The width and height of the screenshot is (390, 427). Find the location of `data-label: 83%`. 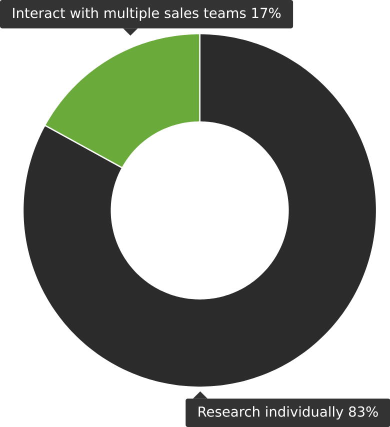

data-label: 83% is located at coordinates (363, 411).